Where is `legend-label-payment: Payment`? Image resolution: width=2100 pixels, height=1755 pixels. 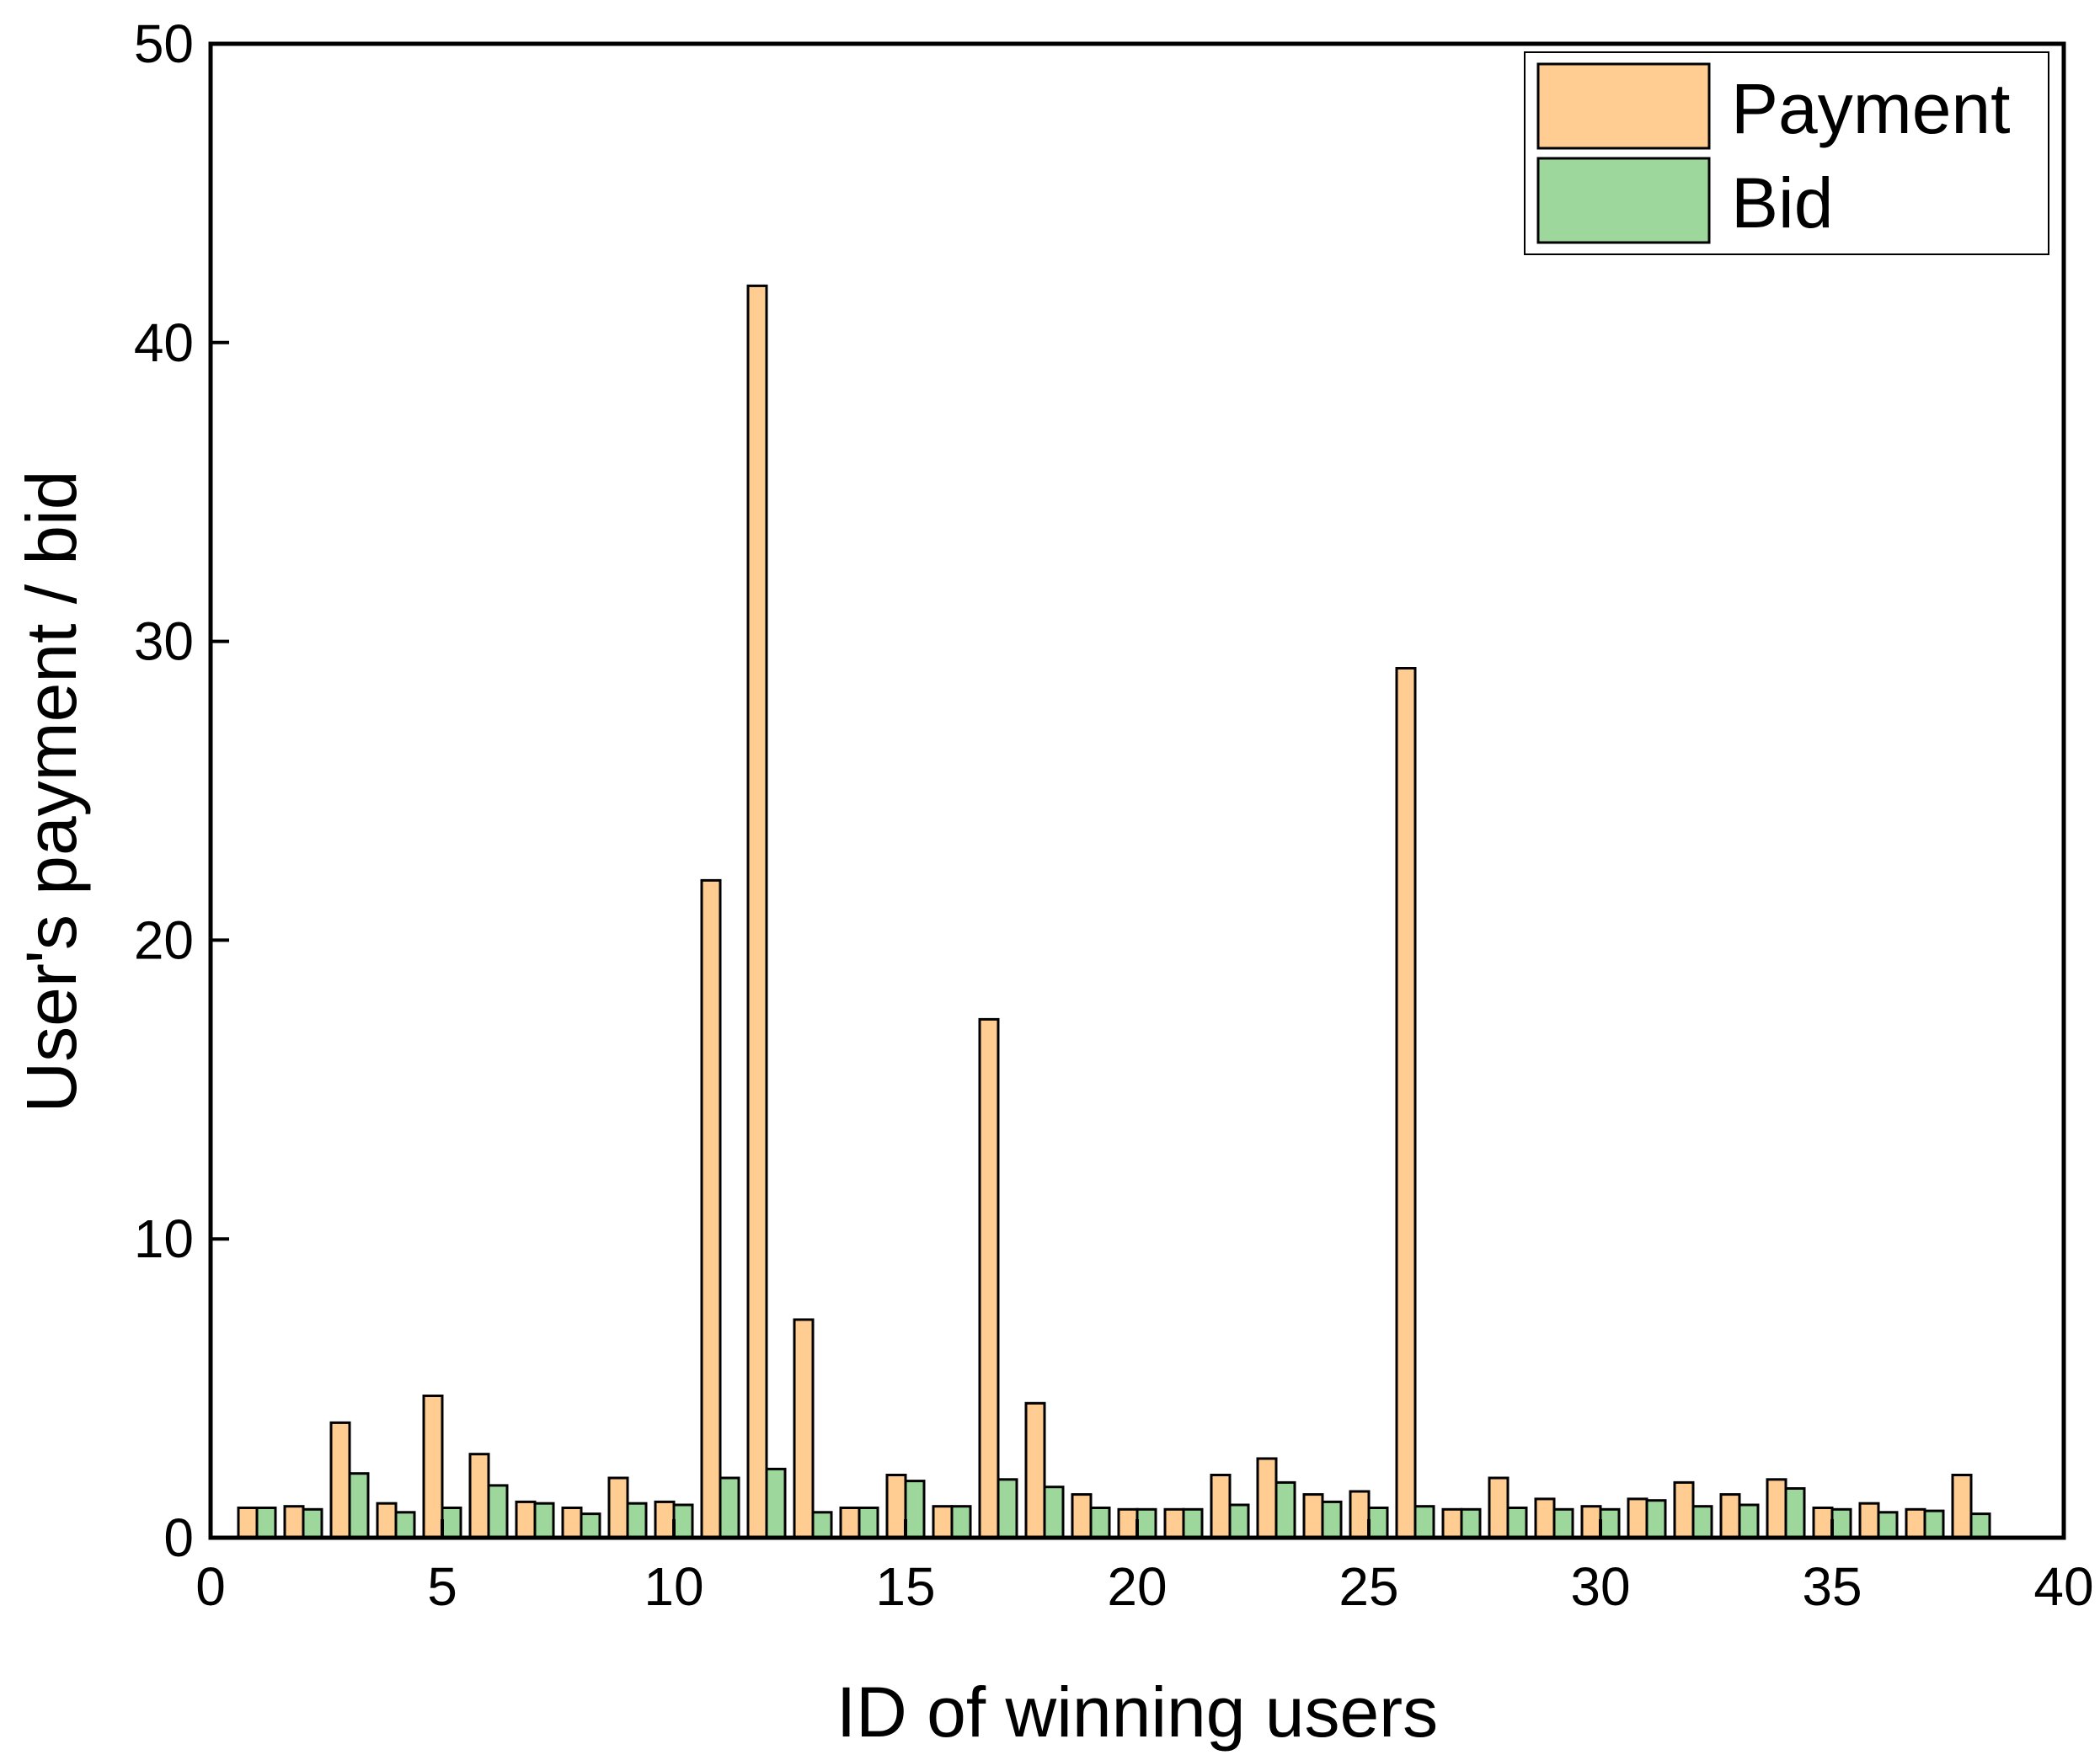
legend-label-payment: Payment is located at coordinates (1871, 108).